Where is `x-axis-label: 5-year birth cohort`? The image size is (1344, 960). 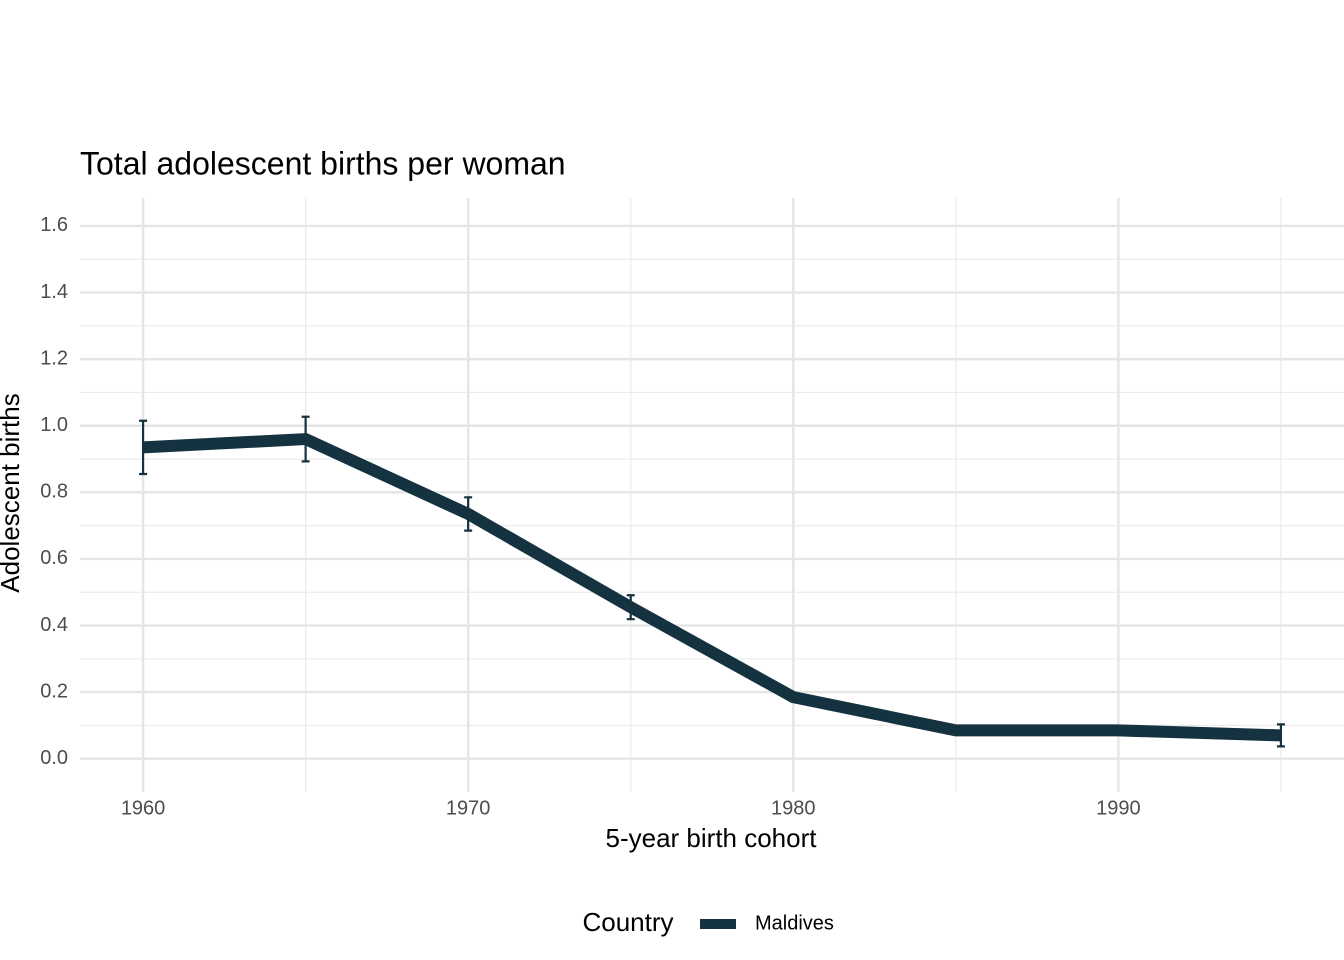
x-axis-label: 5-year birth cohort is located at coordinates (712, 838).